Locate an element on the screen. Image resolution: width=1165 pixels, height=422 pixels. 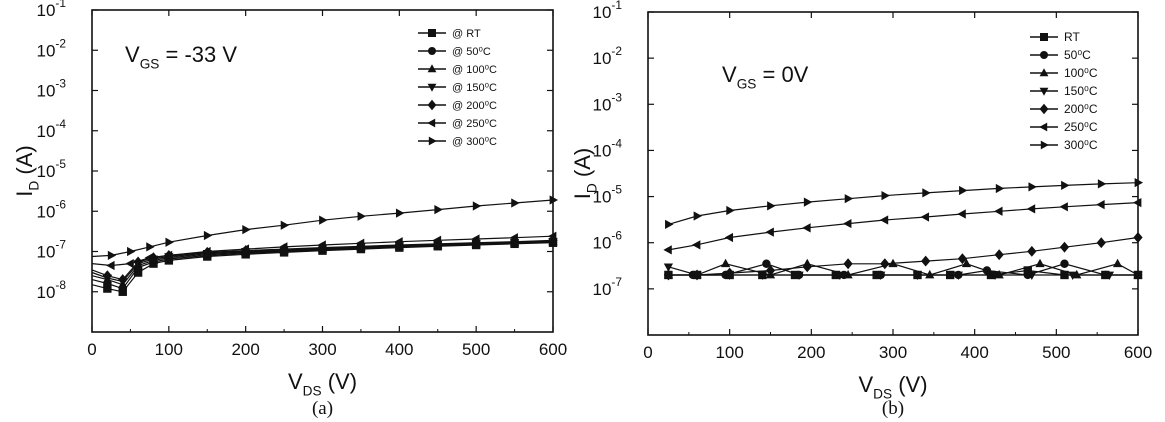
legend-label: @ 200⁰C is located at coordinates (474, 106).